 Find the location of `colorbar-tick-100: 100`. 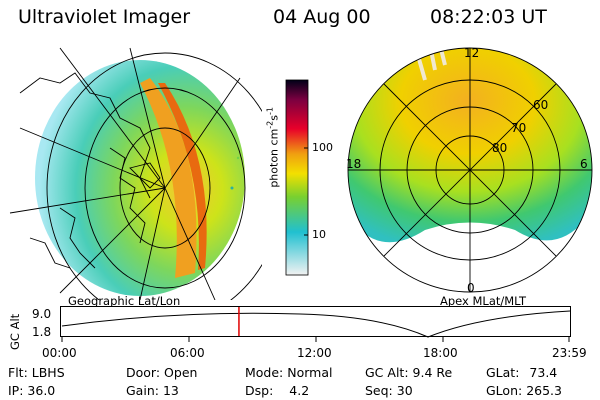

colorbar-tick-100: 100 is located at coordinates (322, 147).